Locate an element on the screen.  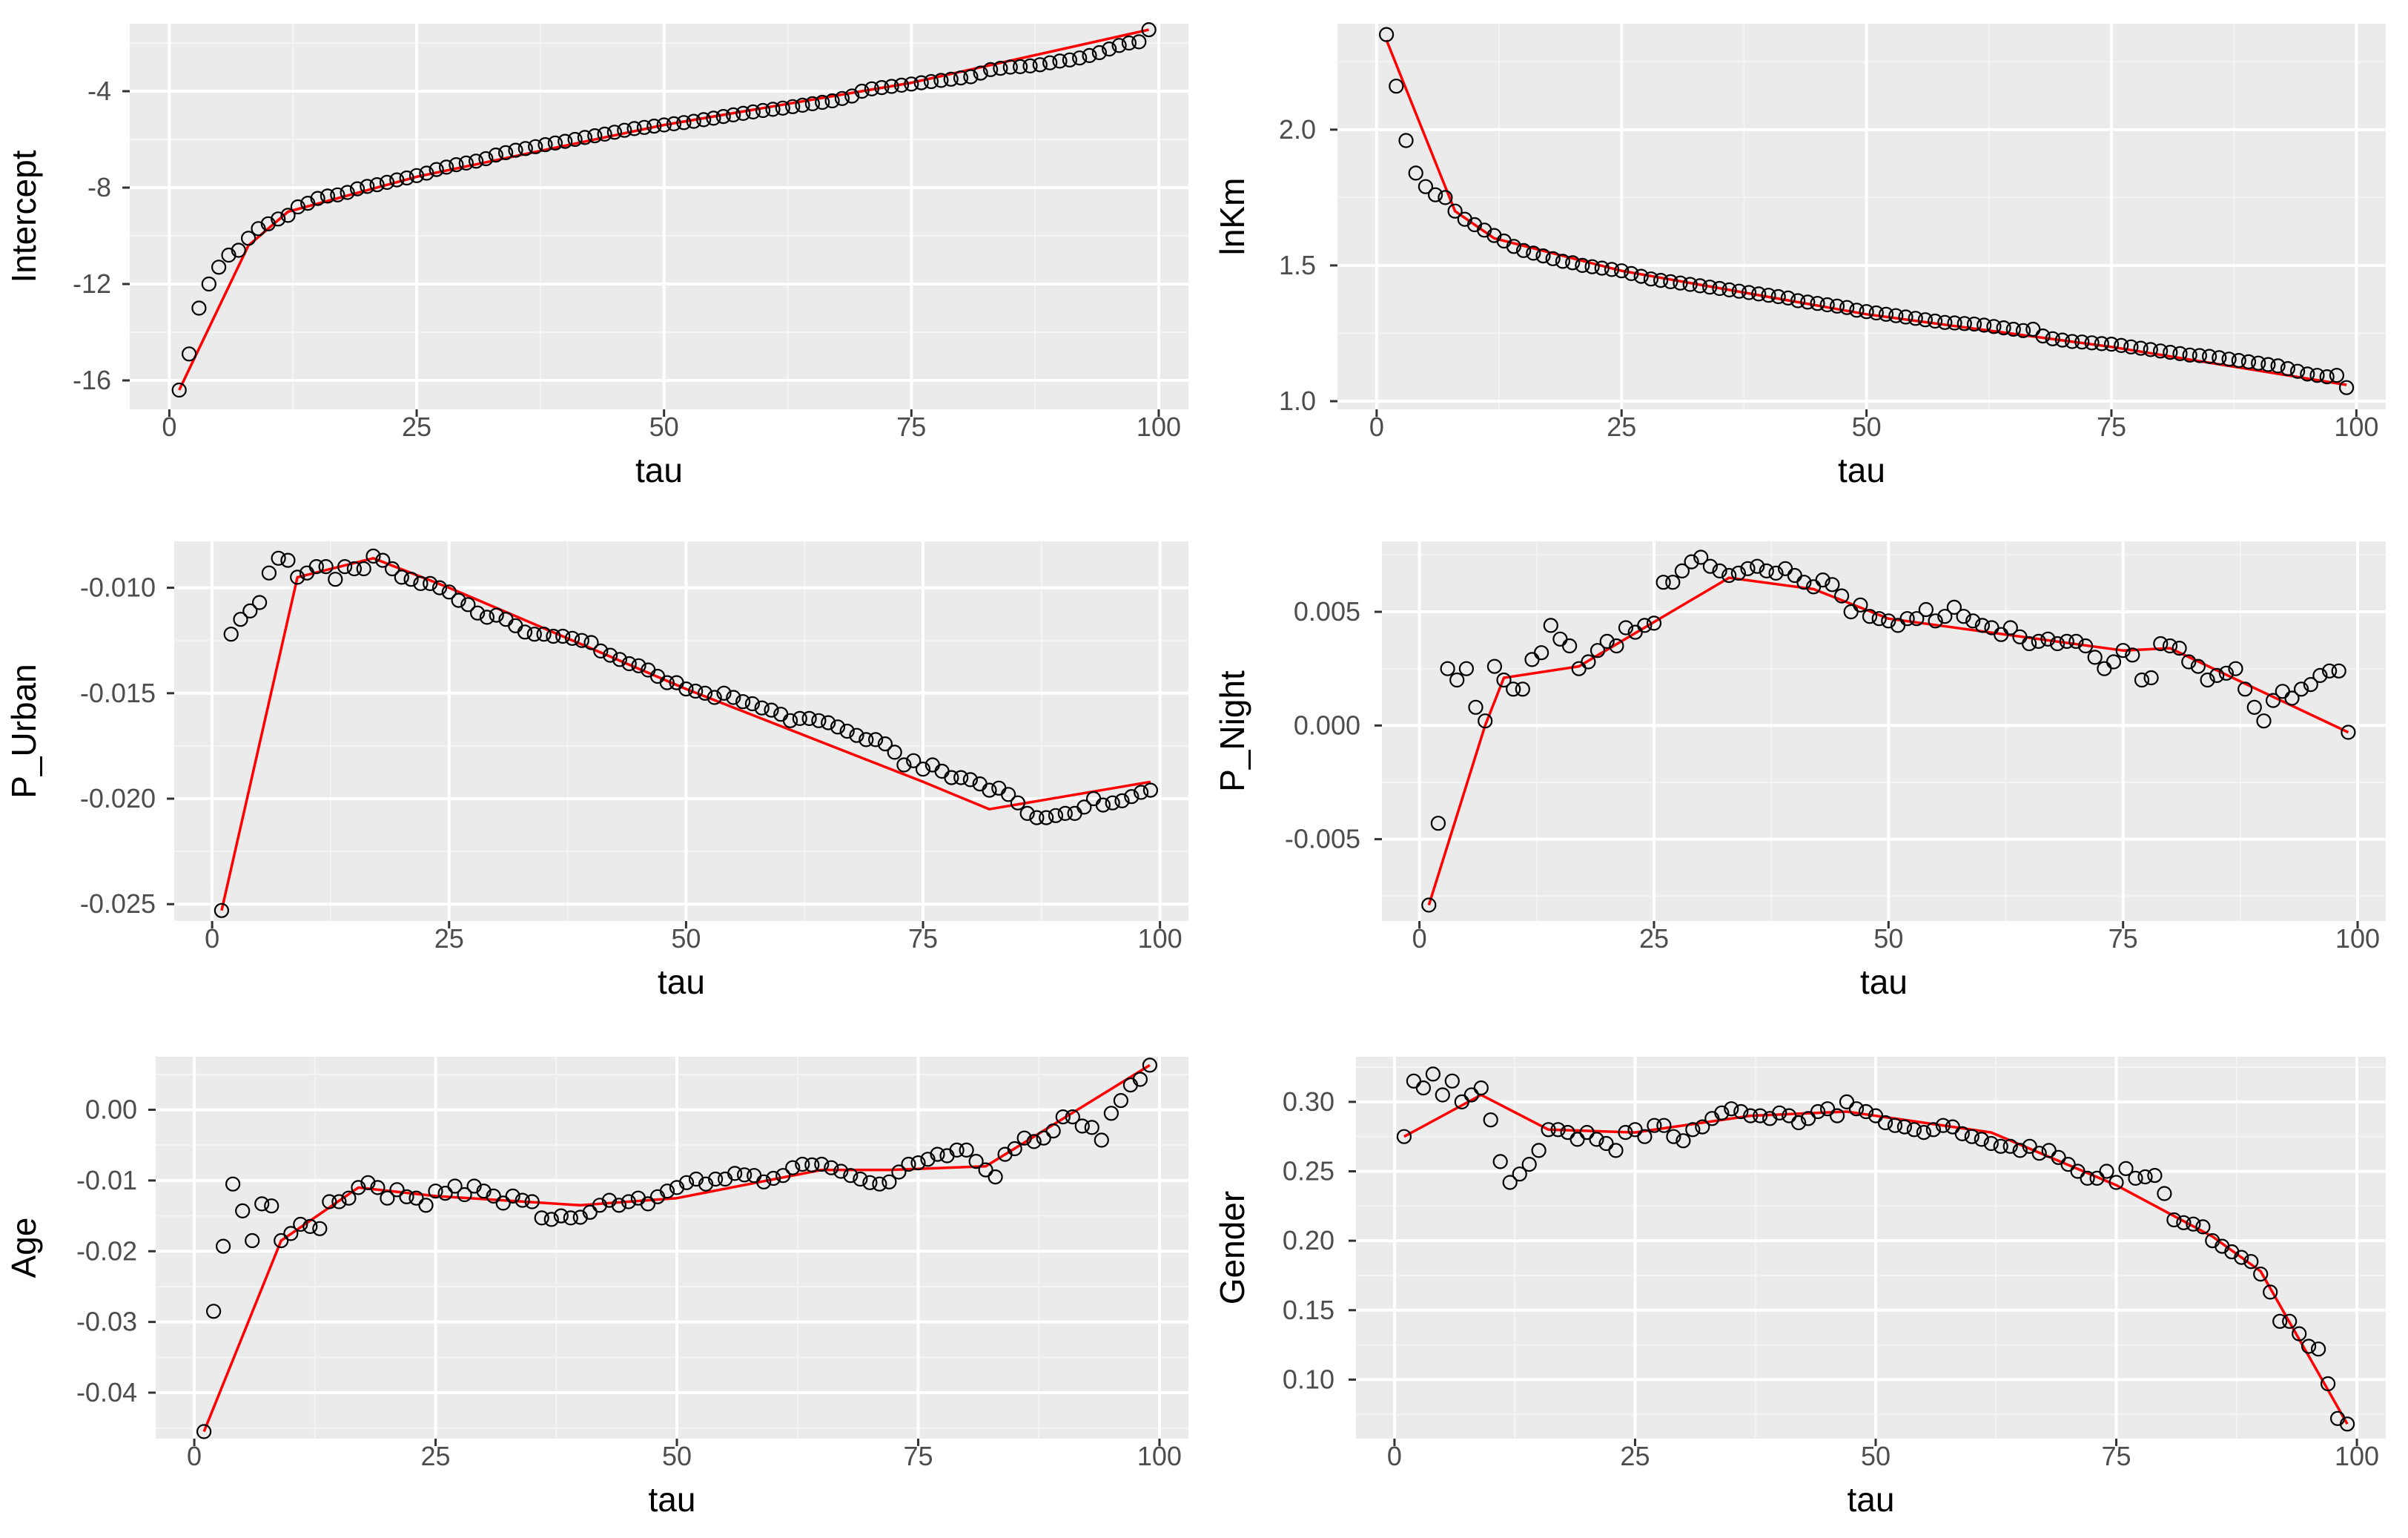
x-axis-title: tau is located at coordinates (1862, 470).